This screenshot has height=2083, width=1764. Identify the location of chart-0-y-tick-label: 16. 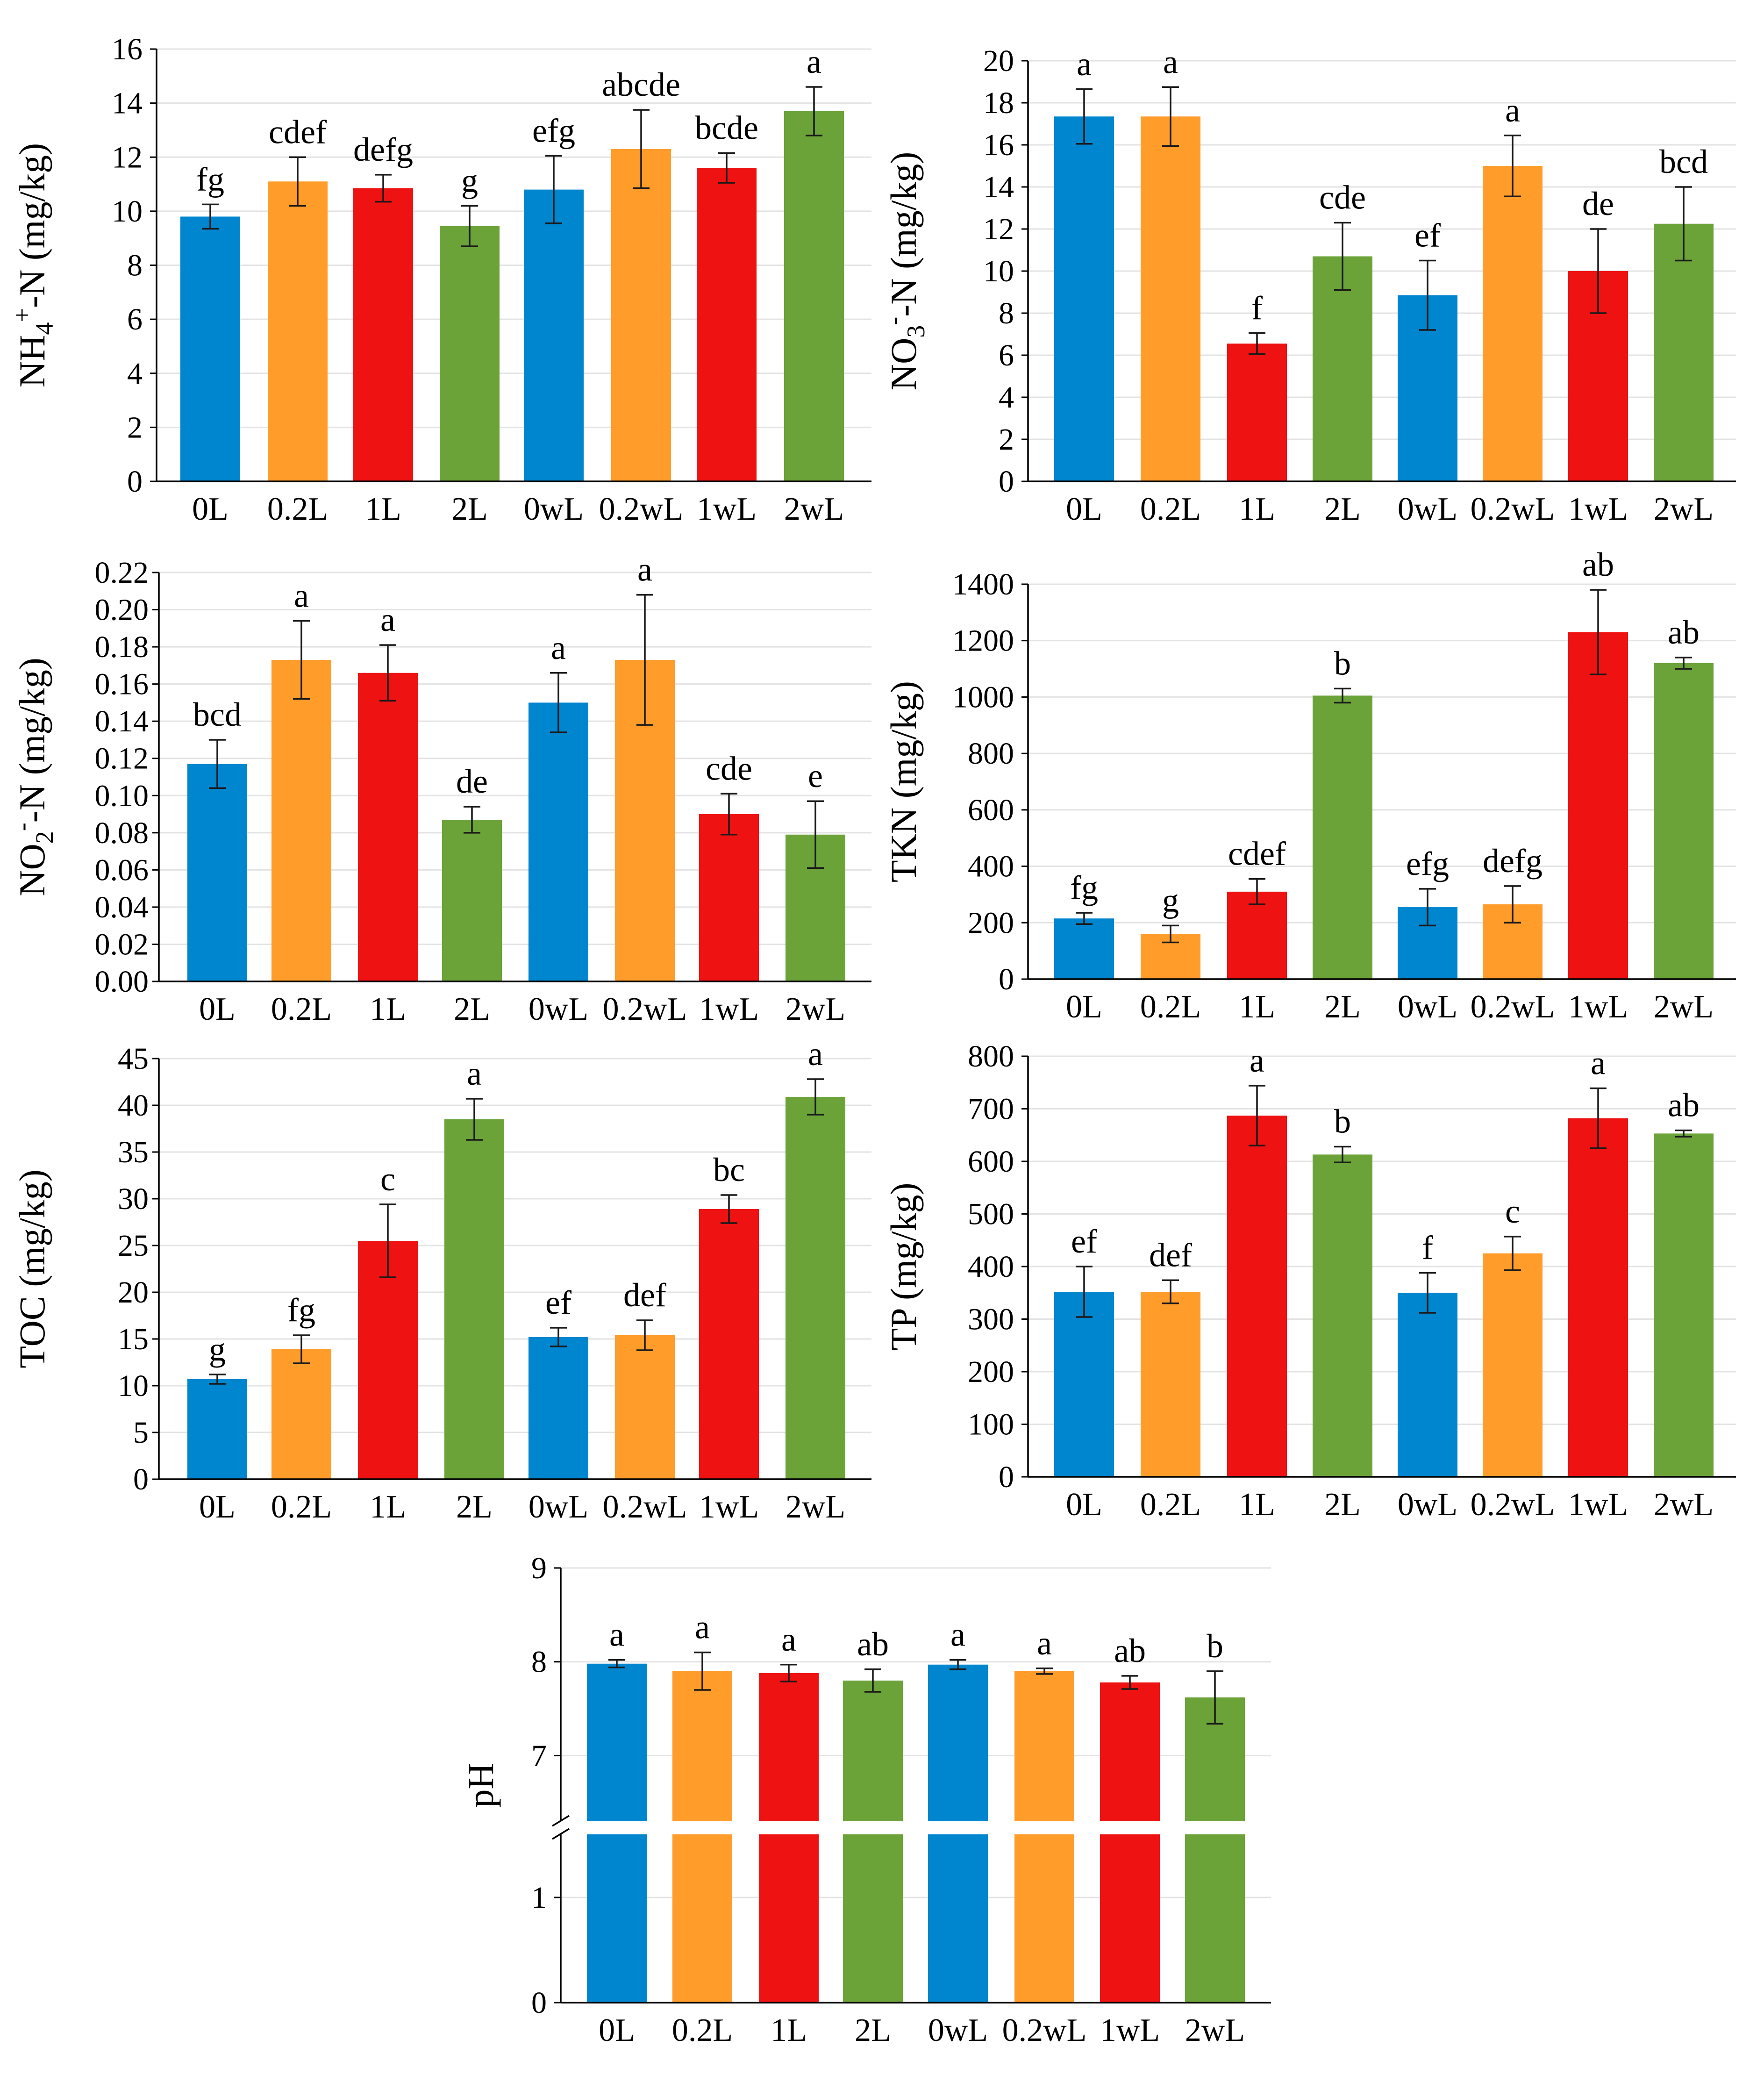
(128, 49).